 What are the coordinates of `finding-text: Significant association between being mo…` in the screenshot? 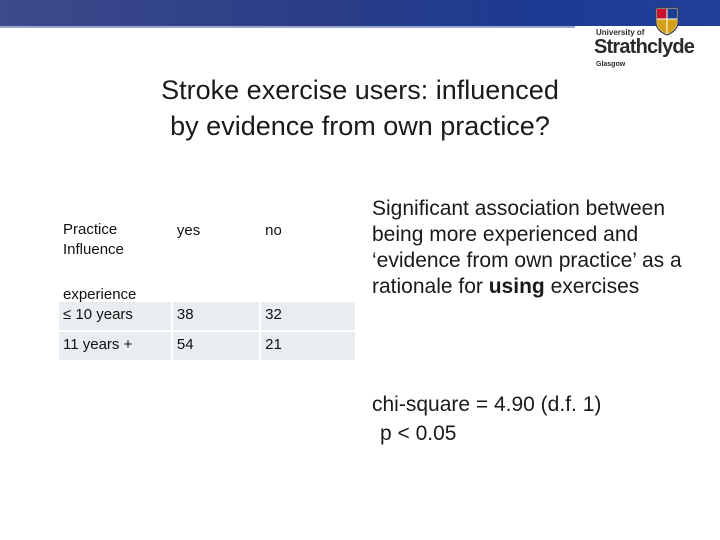 It's located at (532, 248).